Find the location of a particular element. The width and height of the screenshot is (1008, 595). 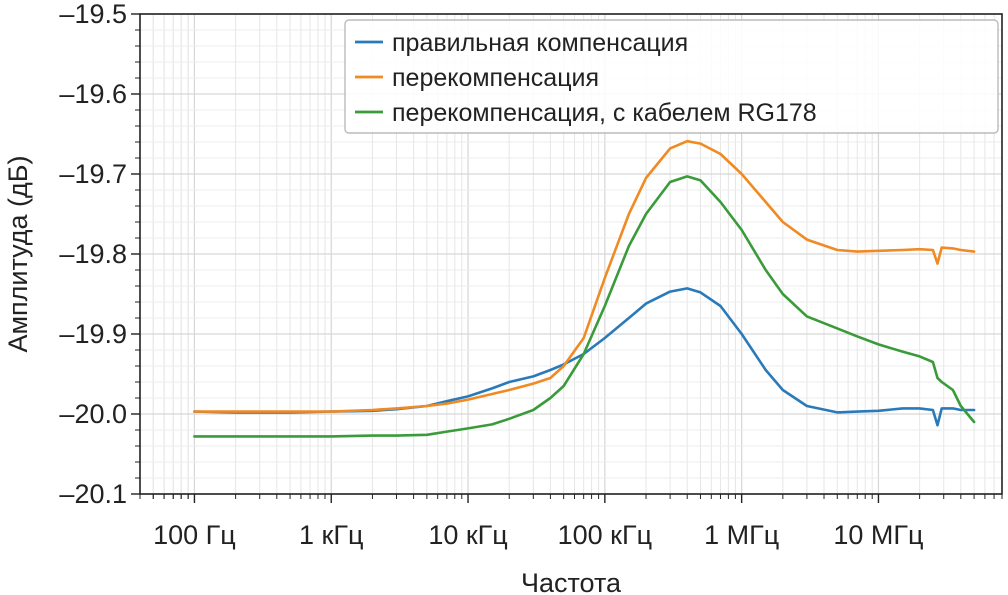

x-tick-label: 1 МГц is located at coordinates (741, 535).